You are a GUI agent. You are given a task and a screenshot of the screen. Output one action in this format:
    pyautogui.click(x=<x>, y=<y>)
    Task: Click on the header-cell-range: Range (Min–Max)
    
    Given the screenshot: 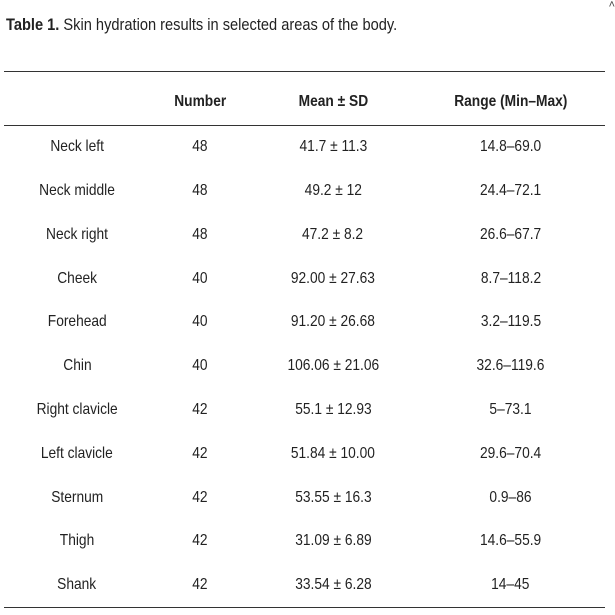 What is the action you would take?
    pyautogui.click(x=510, y=101)
    